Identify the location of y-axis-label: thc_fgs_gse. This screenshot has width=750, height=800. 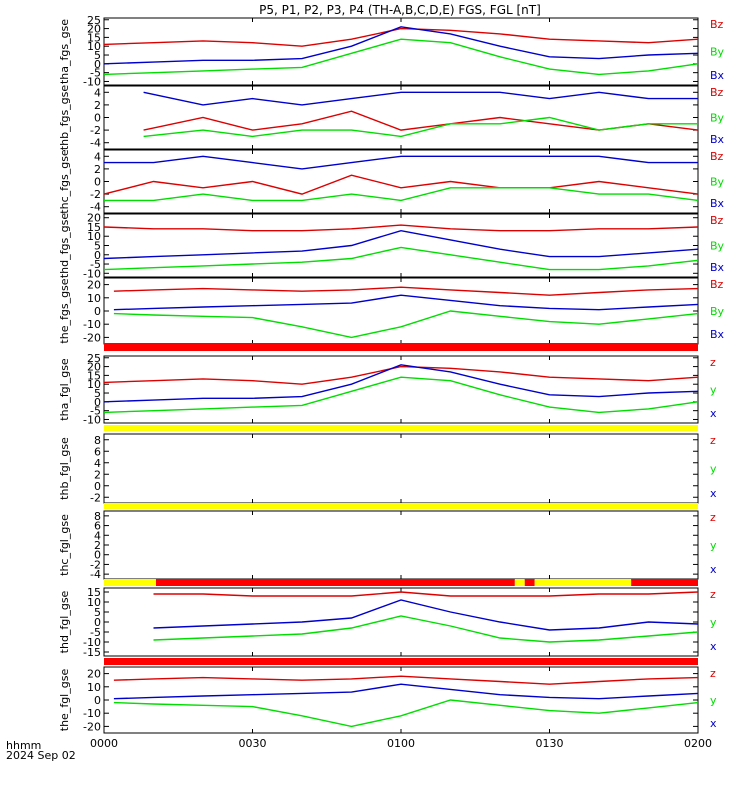
(64, 181).